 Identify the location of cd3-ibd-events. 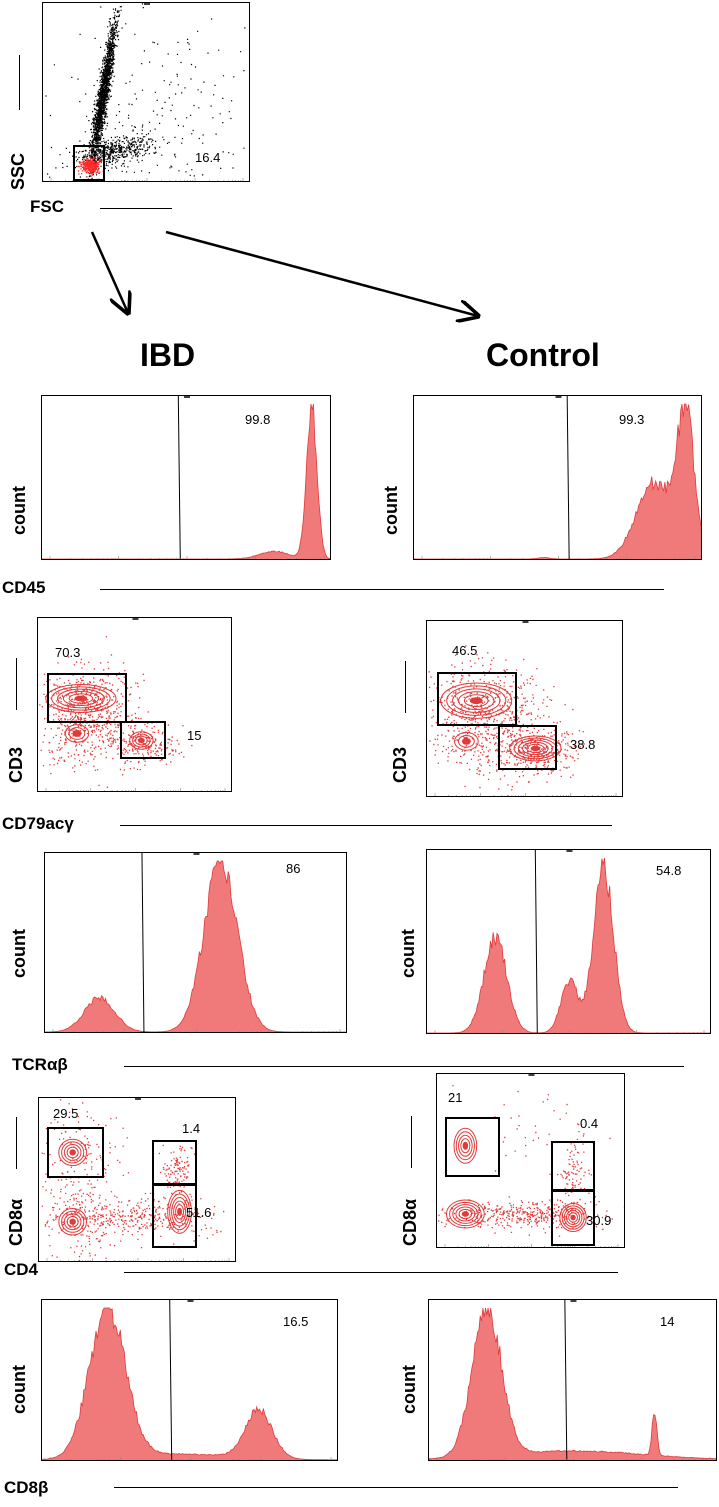
(116, 712).